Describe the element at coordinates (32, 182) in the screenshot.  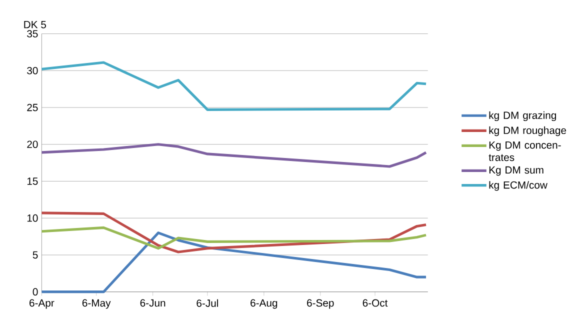
I see `y-tick-label: 15` at that location.